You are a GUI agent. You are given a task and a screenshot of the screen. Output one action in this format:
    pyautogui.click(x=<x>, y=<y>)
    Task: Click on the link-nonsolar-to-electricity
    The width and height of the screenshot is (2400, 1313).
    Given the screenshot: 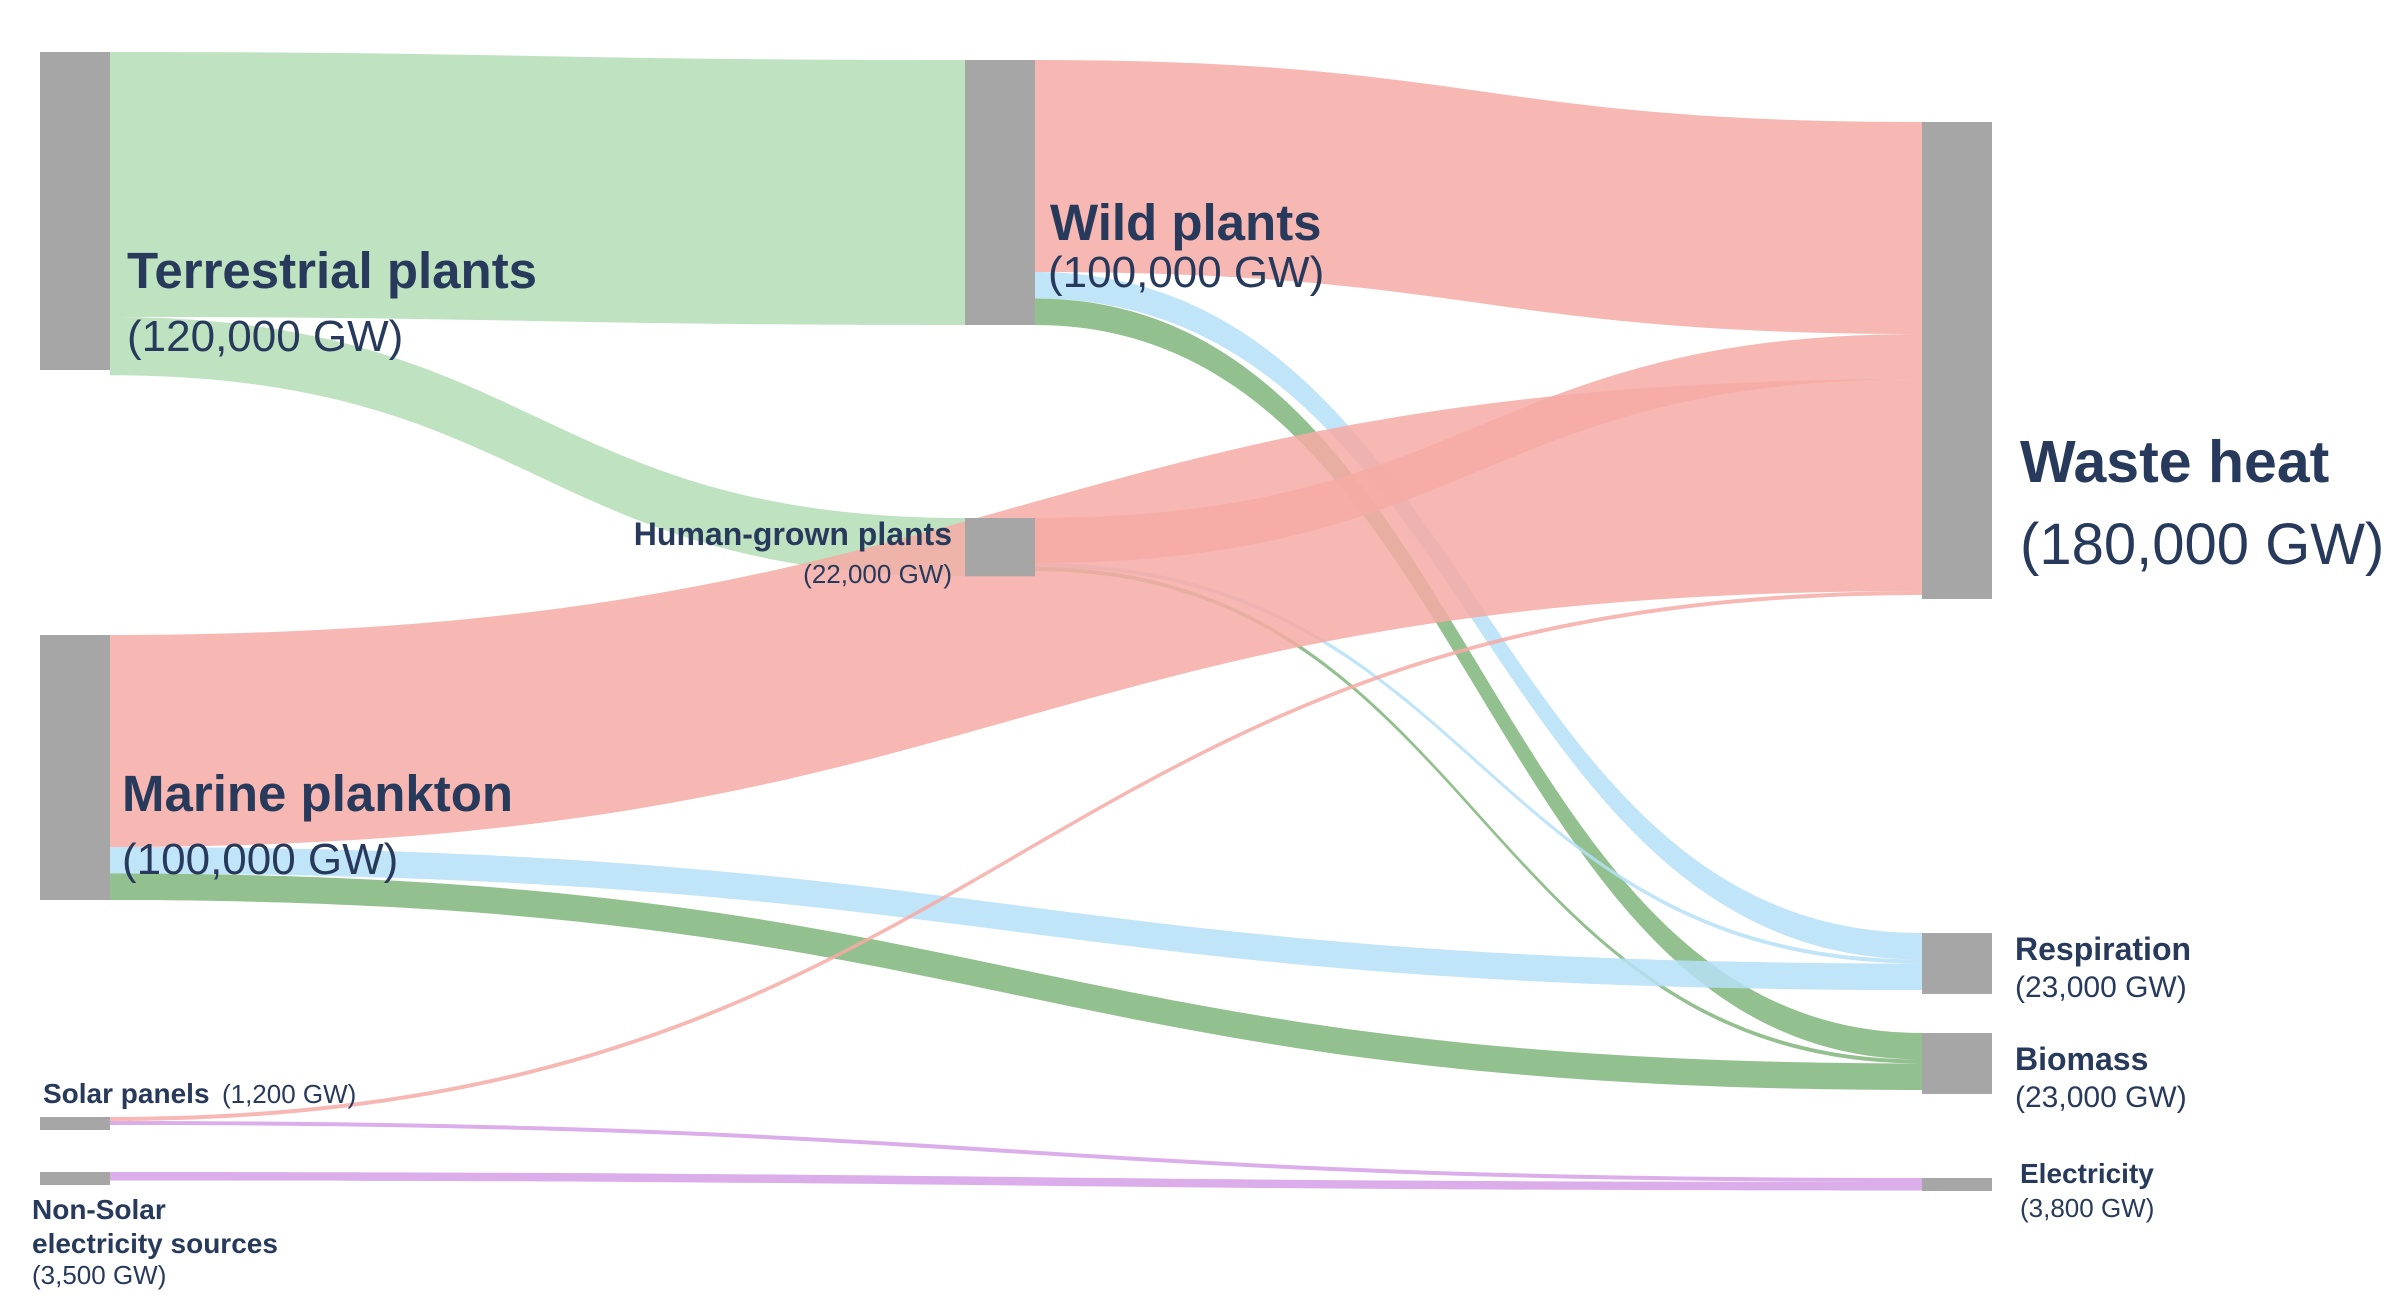 What is the action you would take?
    pyautogui.click(x=1016, y=1181)
    